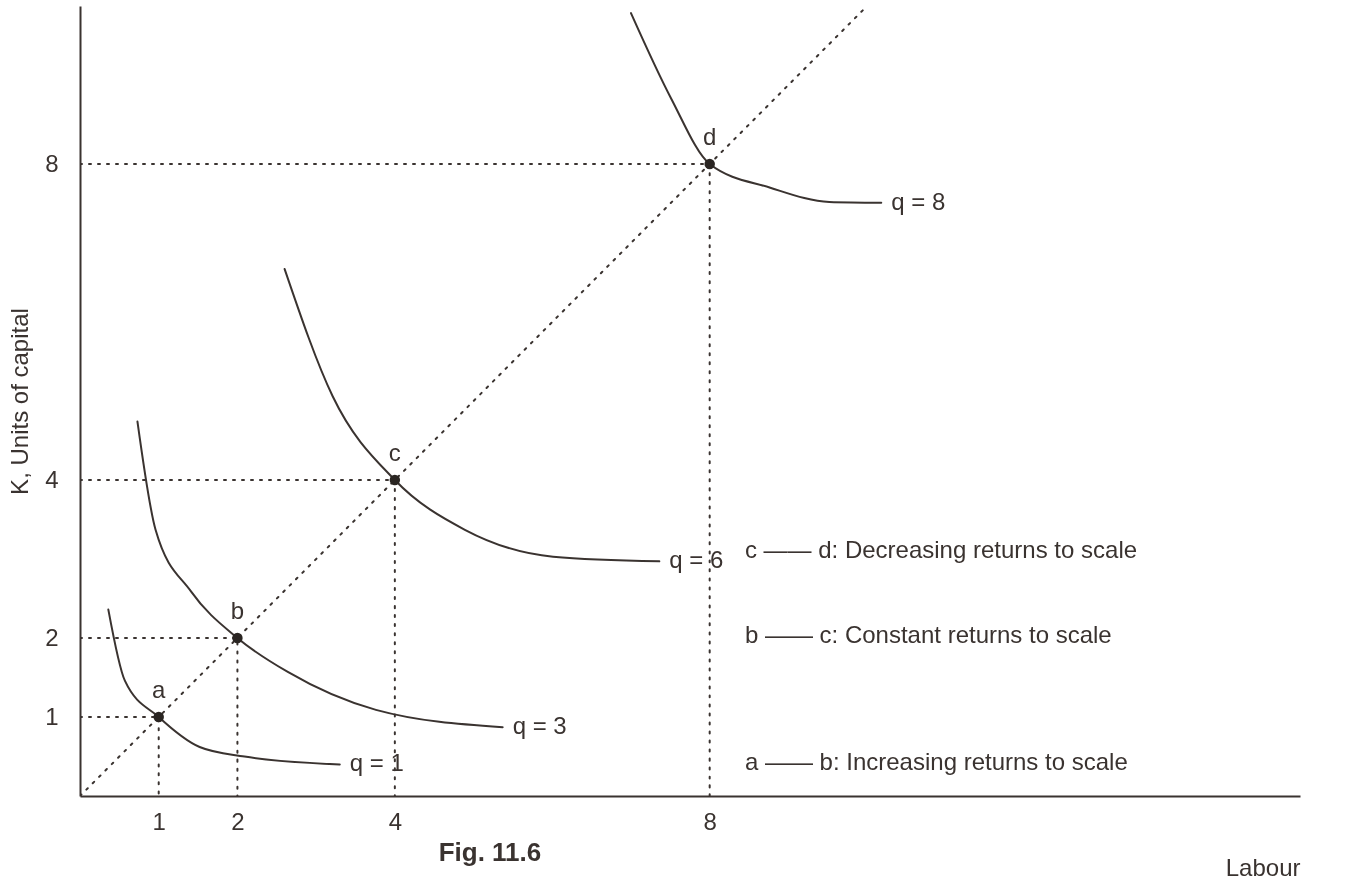 The image size is (1371, 879). Describe the element at coordinates (376, 763) in the screenshot. I see `series-label: q = 1` at that location.